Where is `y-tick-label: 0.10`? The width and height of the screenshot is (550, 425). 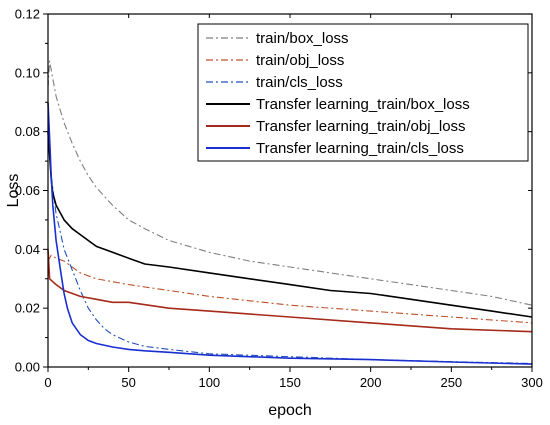
y-tick-label: 0.10 is located at coordinates (27, 72).